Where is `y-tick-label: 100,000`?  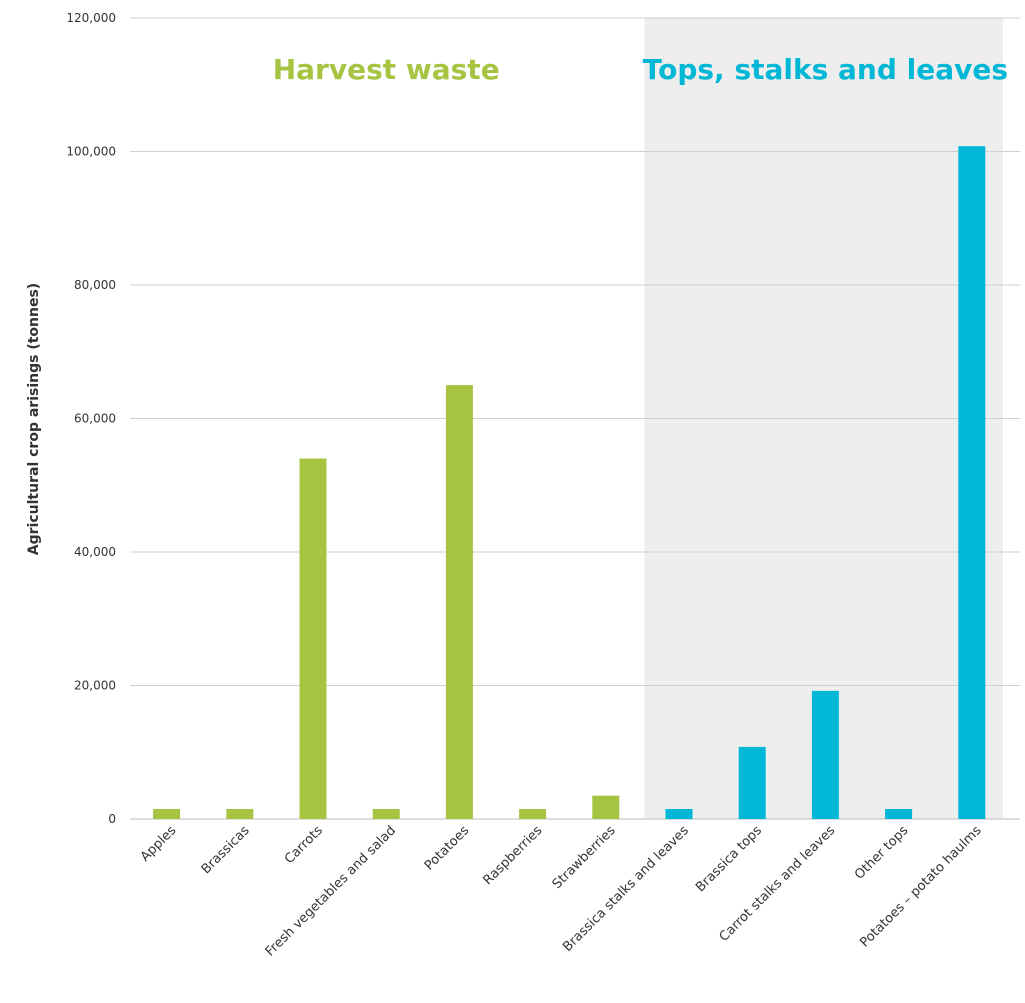
y-tick-label: 100,000 is located at coordinates (91, 152).